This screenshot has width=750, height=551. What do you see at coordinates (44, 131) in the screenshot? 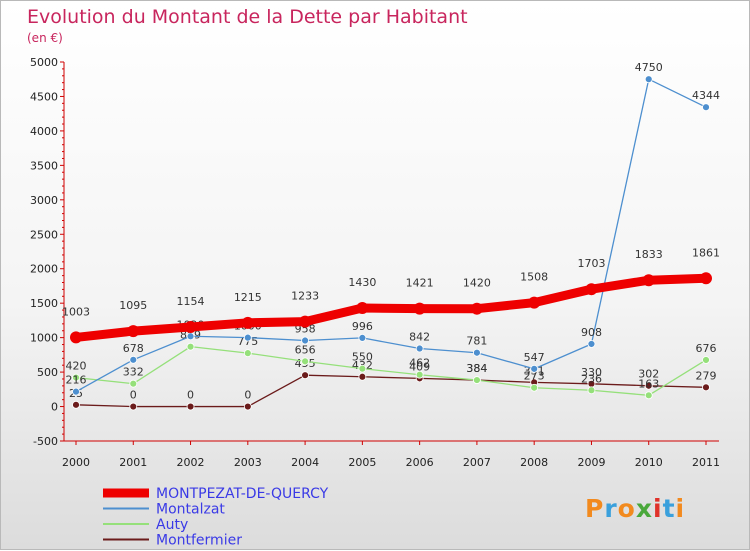
I see `y-tick-label: 4000` at bounding box center [44, 131].